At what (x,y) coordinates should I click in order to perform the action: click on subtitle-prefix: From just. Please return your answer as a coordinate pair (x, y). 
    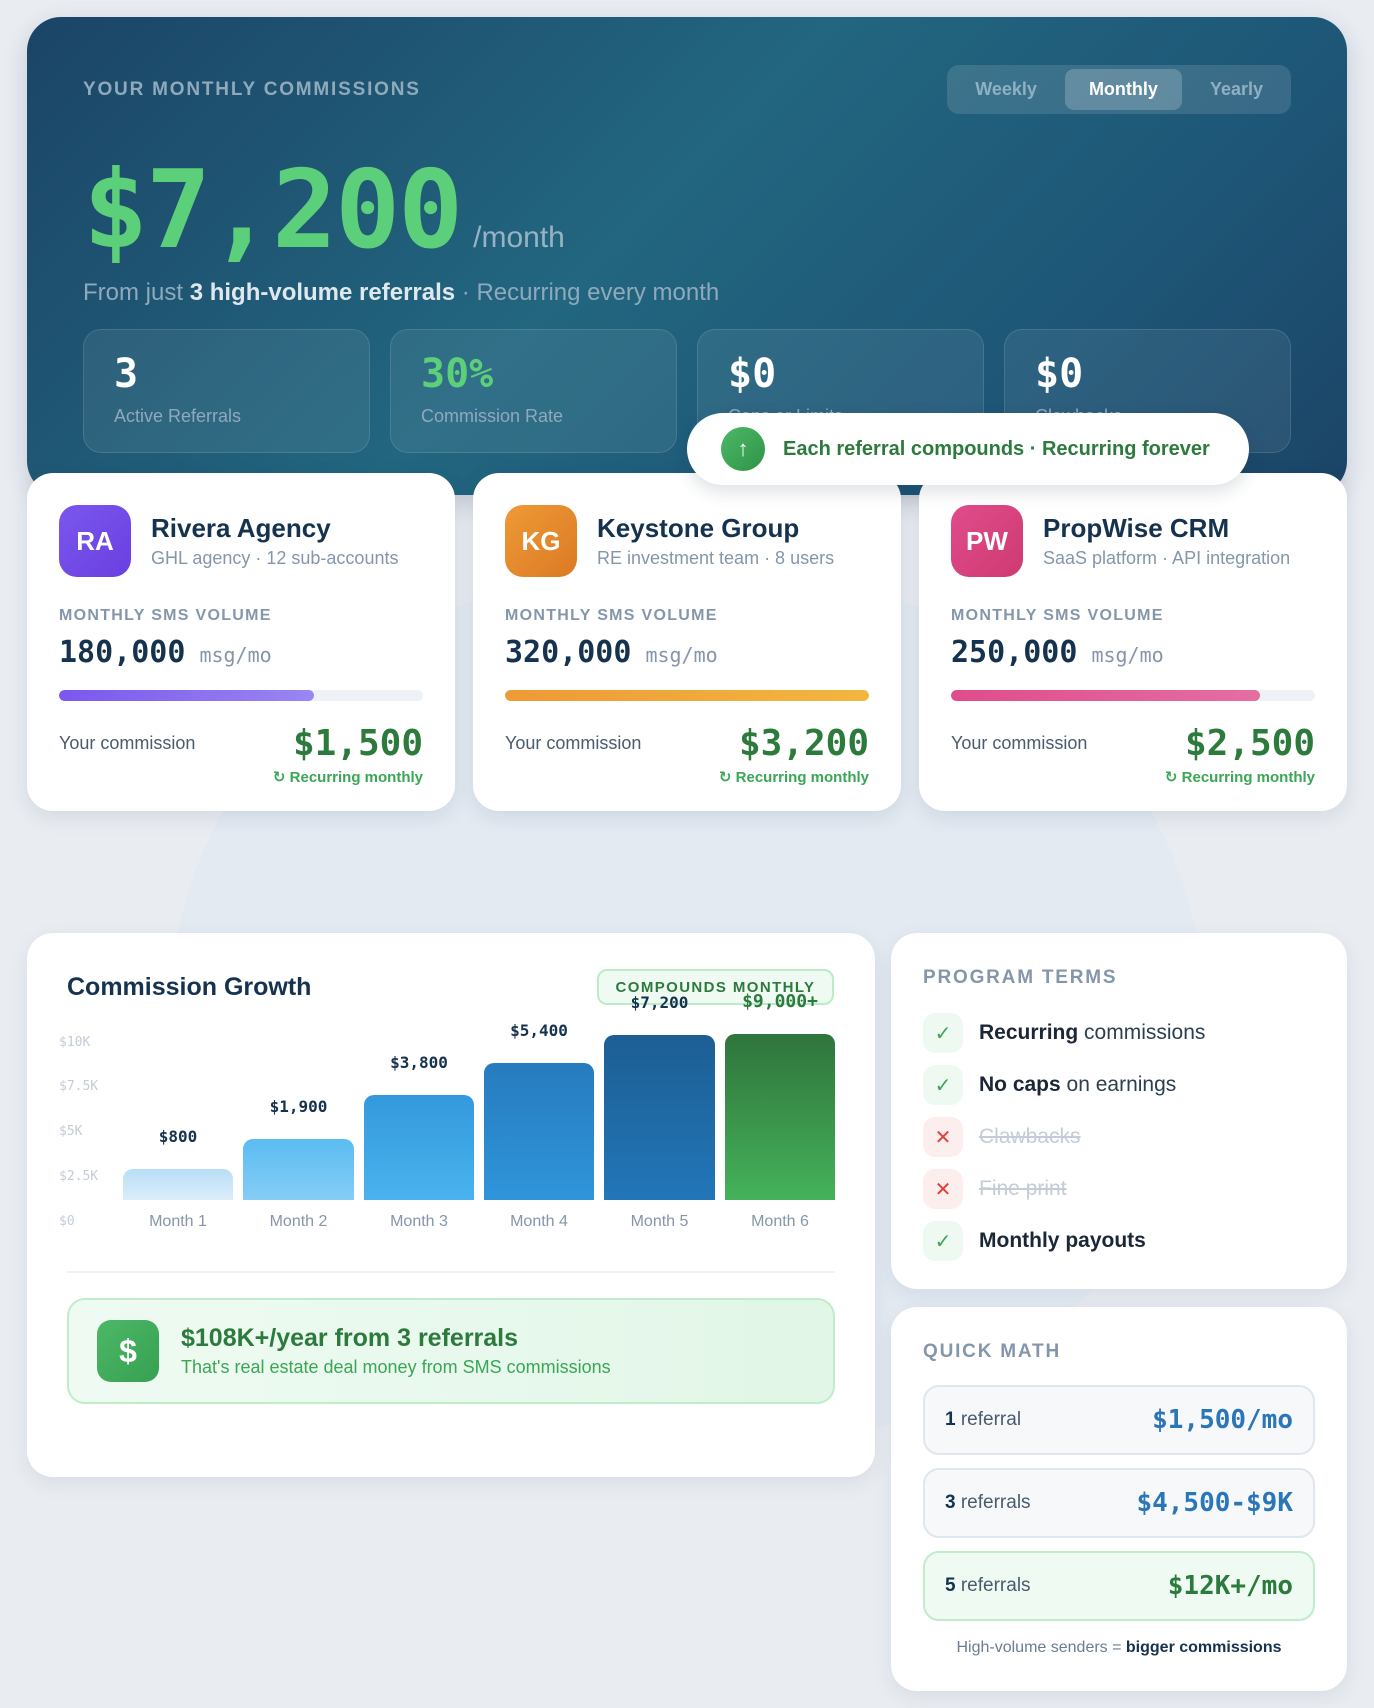
    Looking at the image, I should click on (136, 292).